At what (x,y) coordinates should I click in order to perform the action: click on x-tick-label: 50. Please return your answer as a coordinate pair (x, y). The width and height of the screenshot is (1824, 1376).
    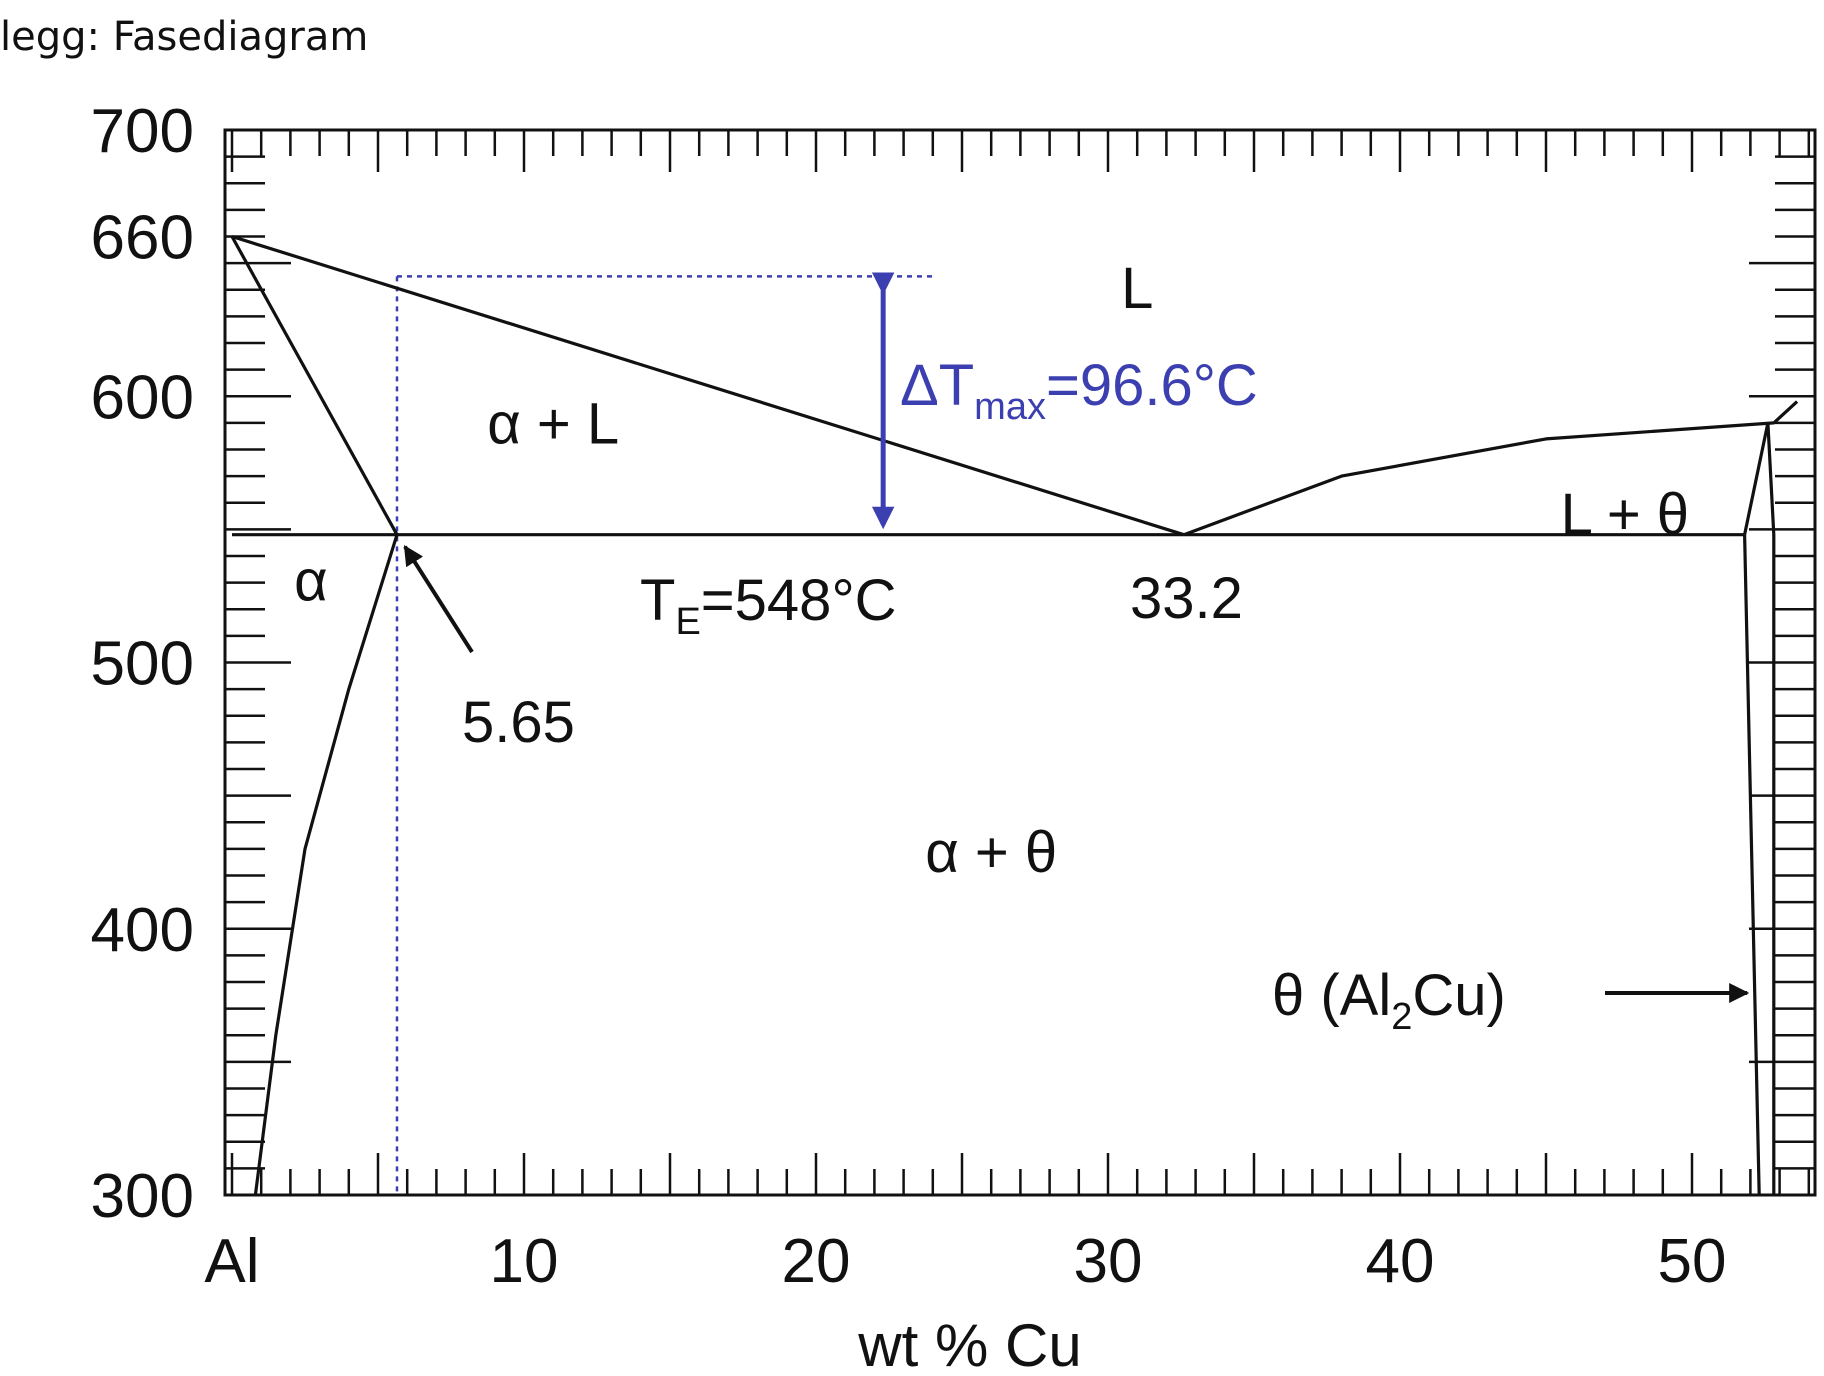
    Looking at the image, I should click on (1692, 1261).